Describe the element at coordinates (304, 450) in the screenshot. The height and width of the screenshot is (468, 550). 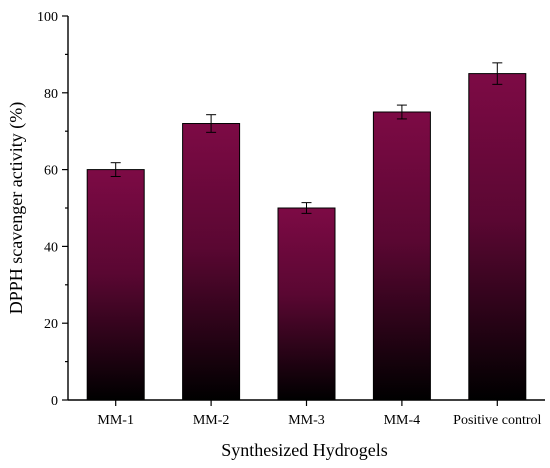
I see `x-axis-title: Synthesized Hydrogels` at that location.